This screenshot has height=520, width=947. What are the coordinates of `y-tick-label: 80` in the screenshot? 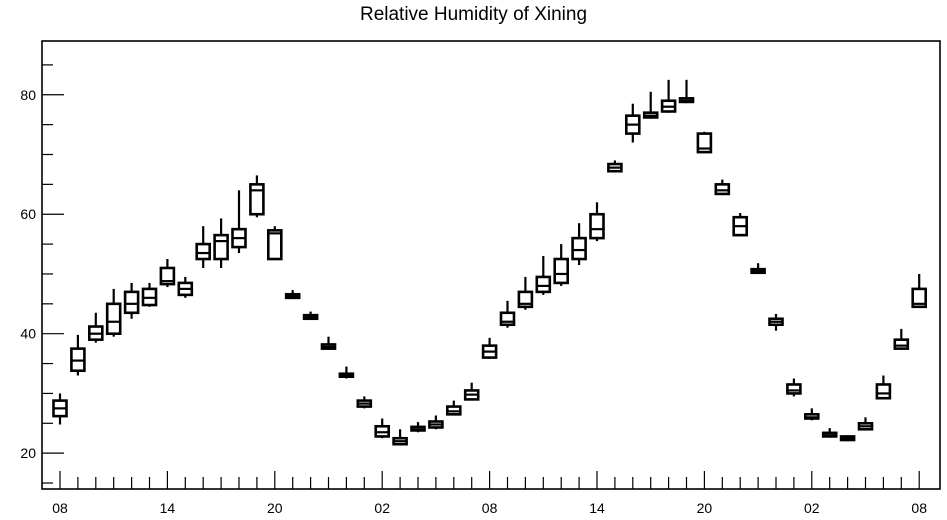 It's located at (28, 95).